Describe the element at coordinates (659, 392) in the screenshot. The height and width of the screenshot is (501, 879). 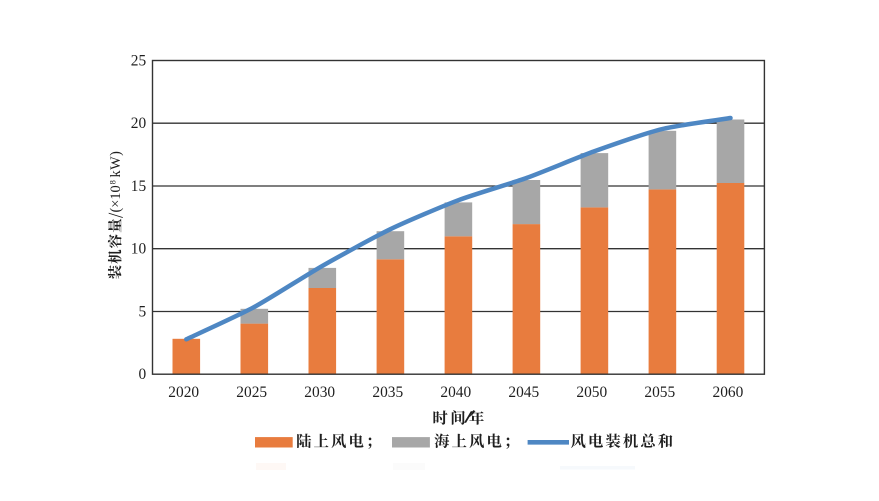
I see `svg-text: 2055` at that location.